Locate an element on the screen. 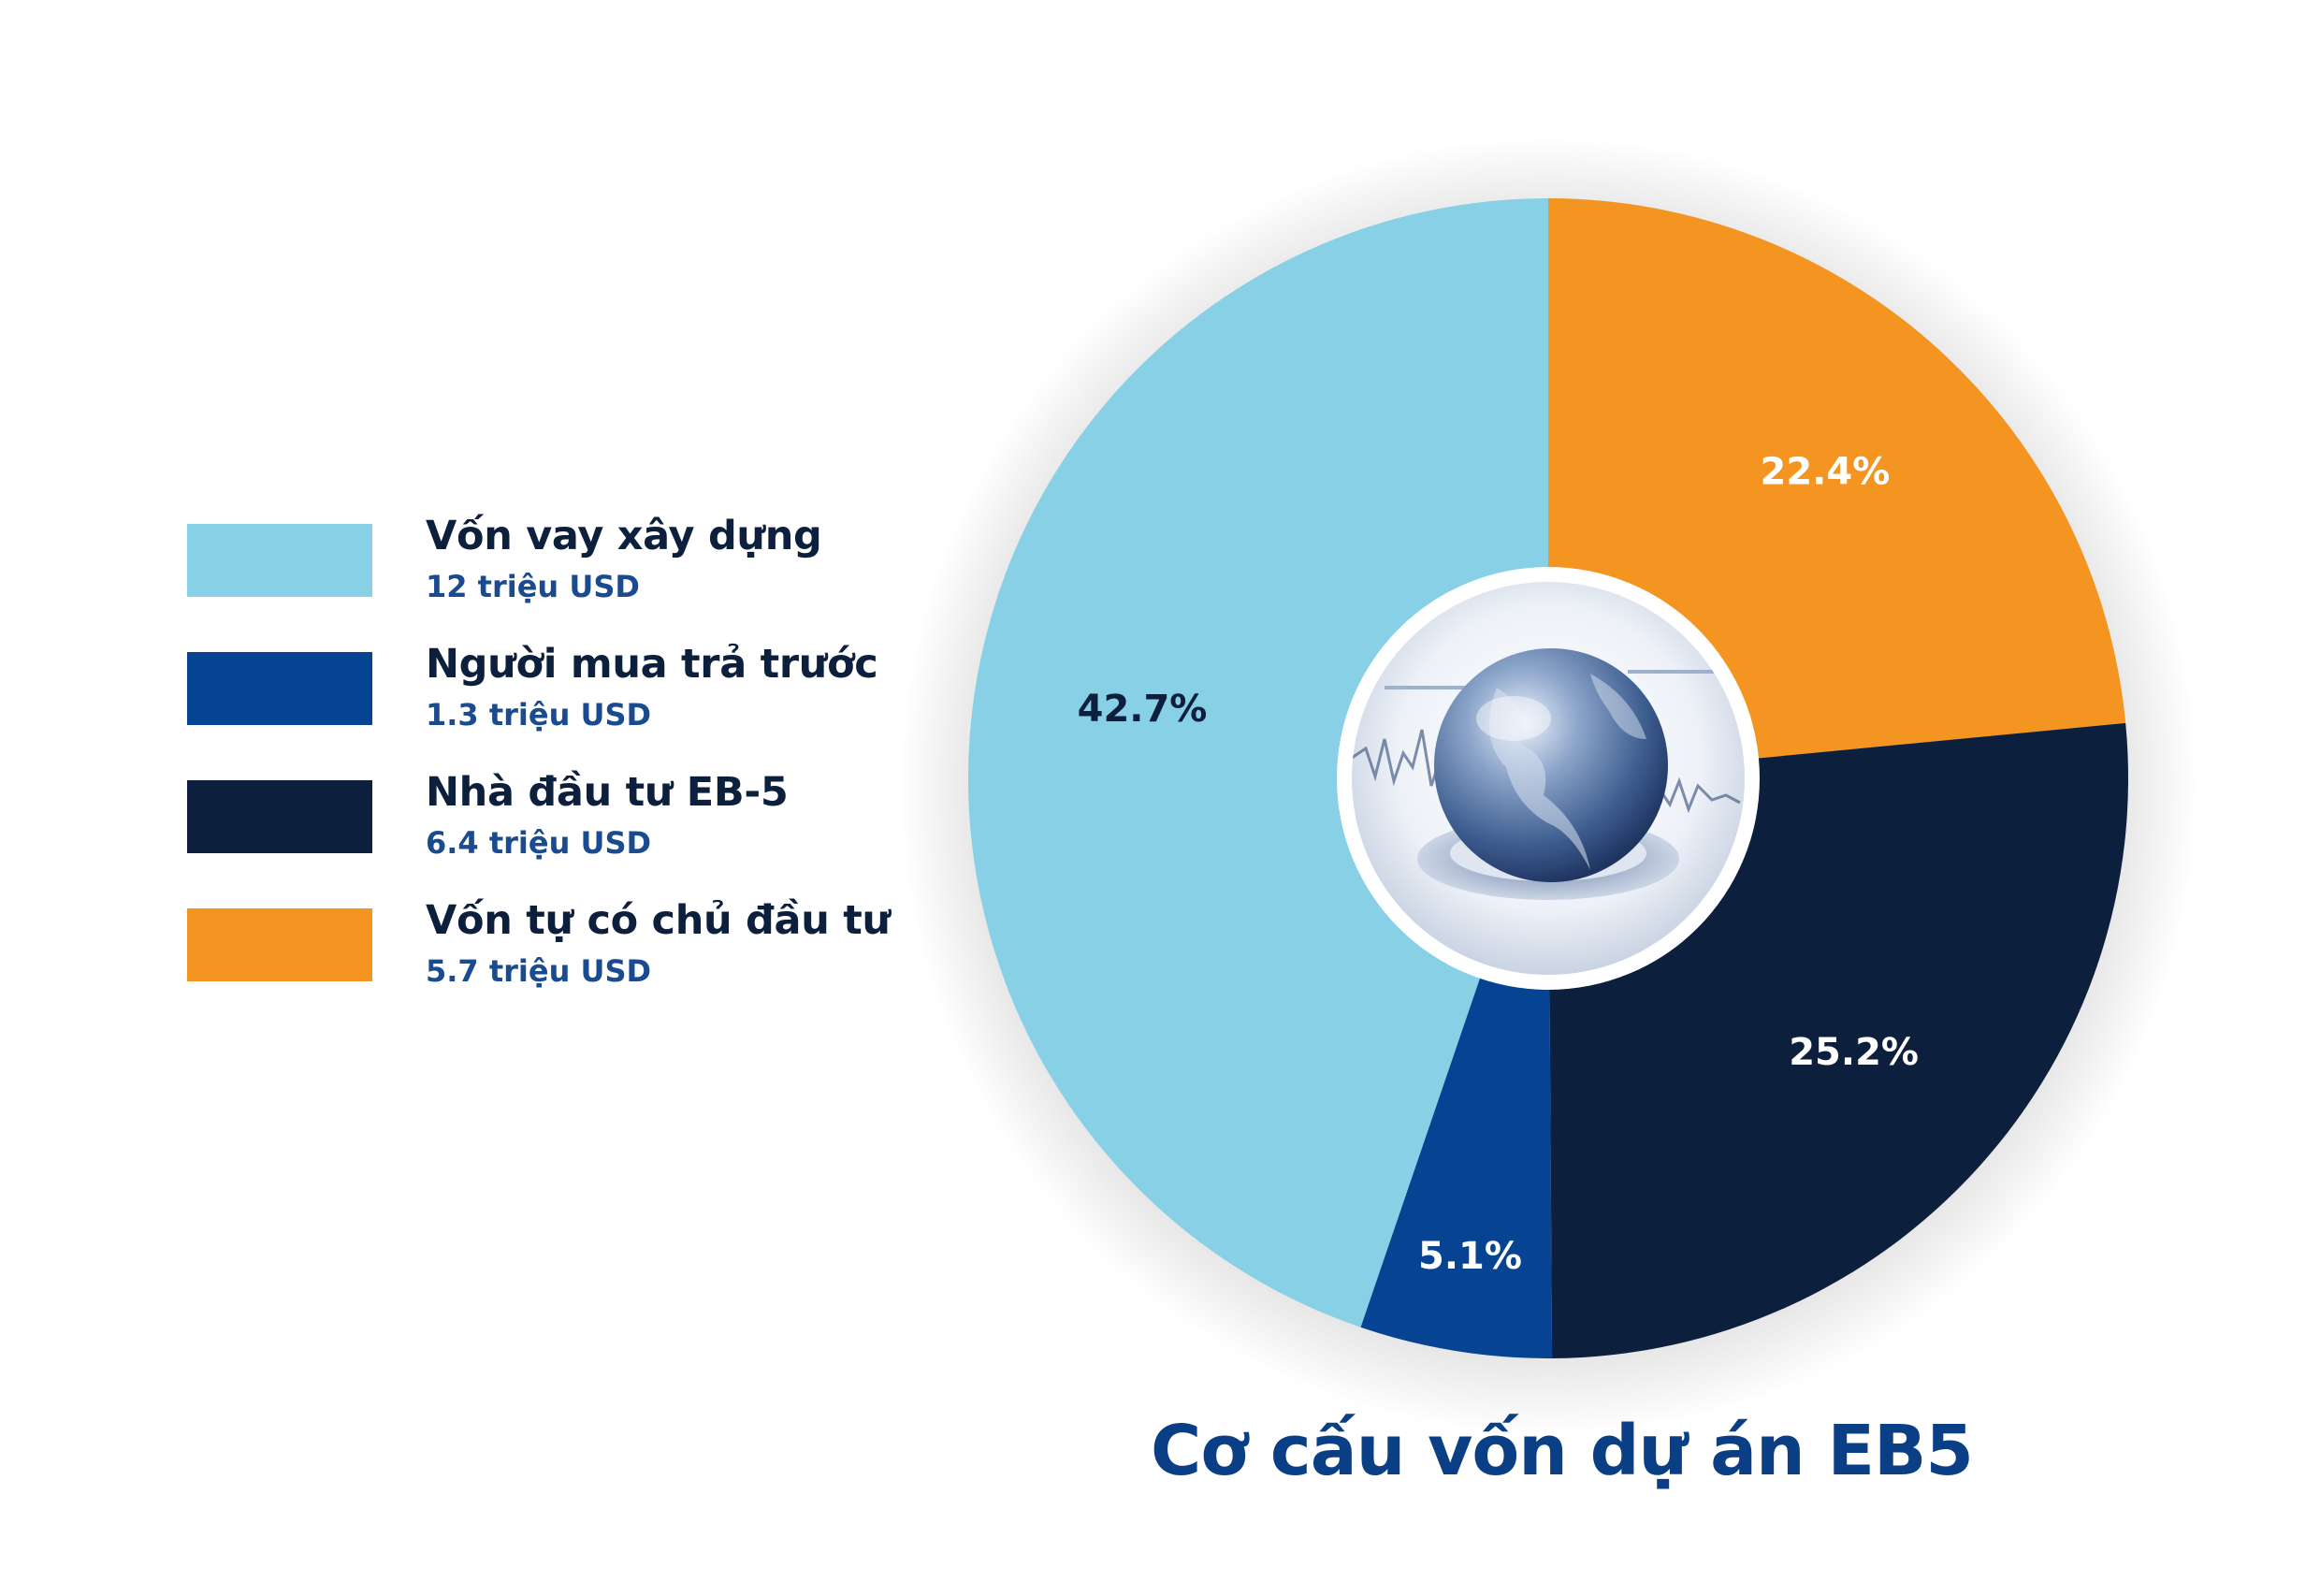 This screenshot has width=2320, height=1596. legend-name: Vốn vay xây dựng is located at coordinates (624, 536).